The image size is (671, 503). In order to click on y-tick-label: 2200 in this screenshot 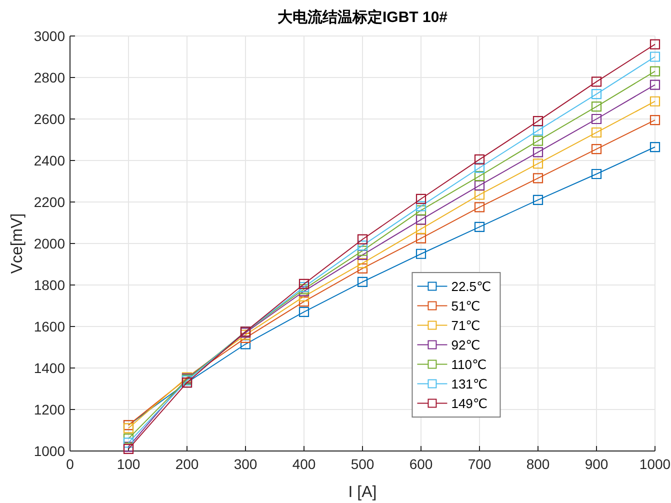, I will do `click(50, 202)`.